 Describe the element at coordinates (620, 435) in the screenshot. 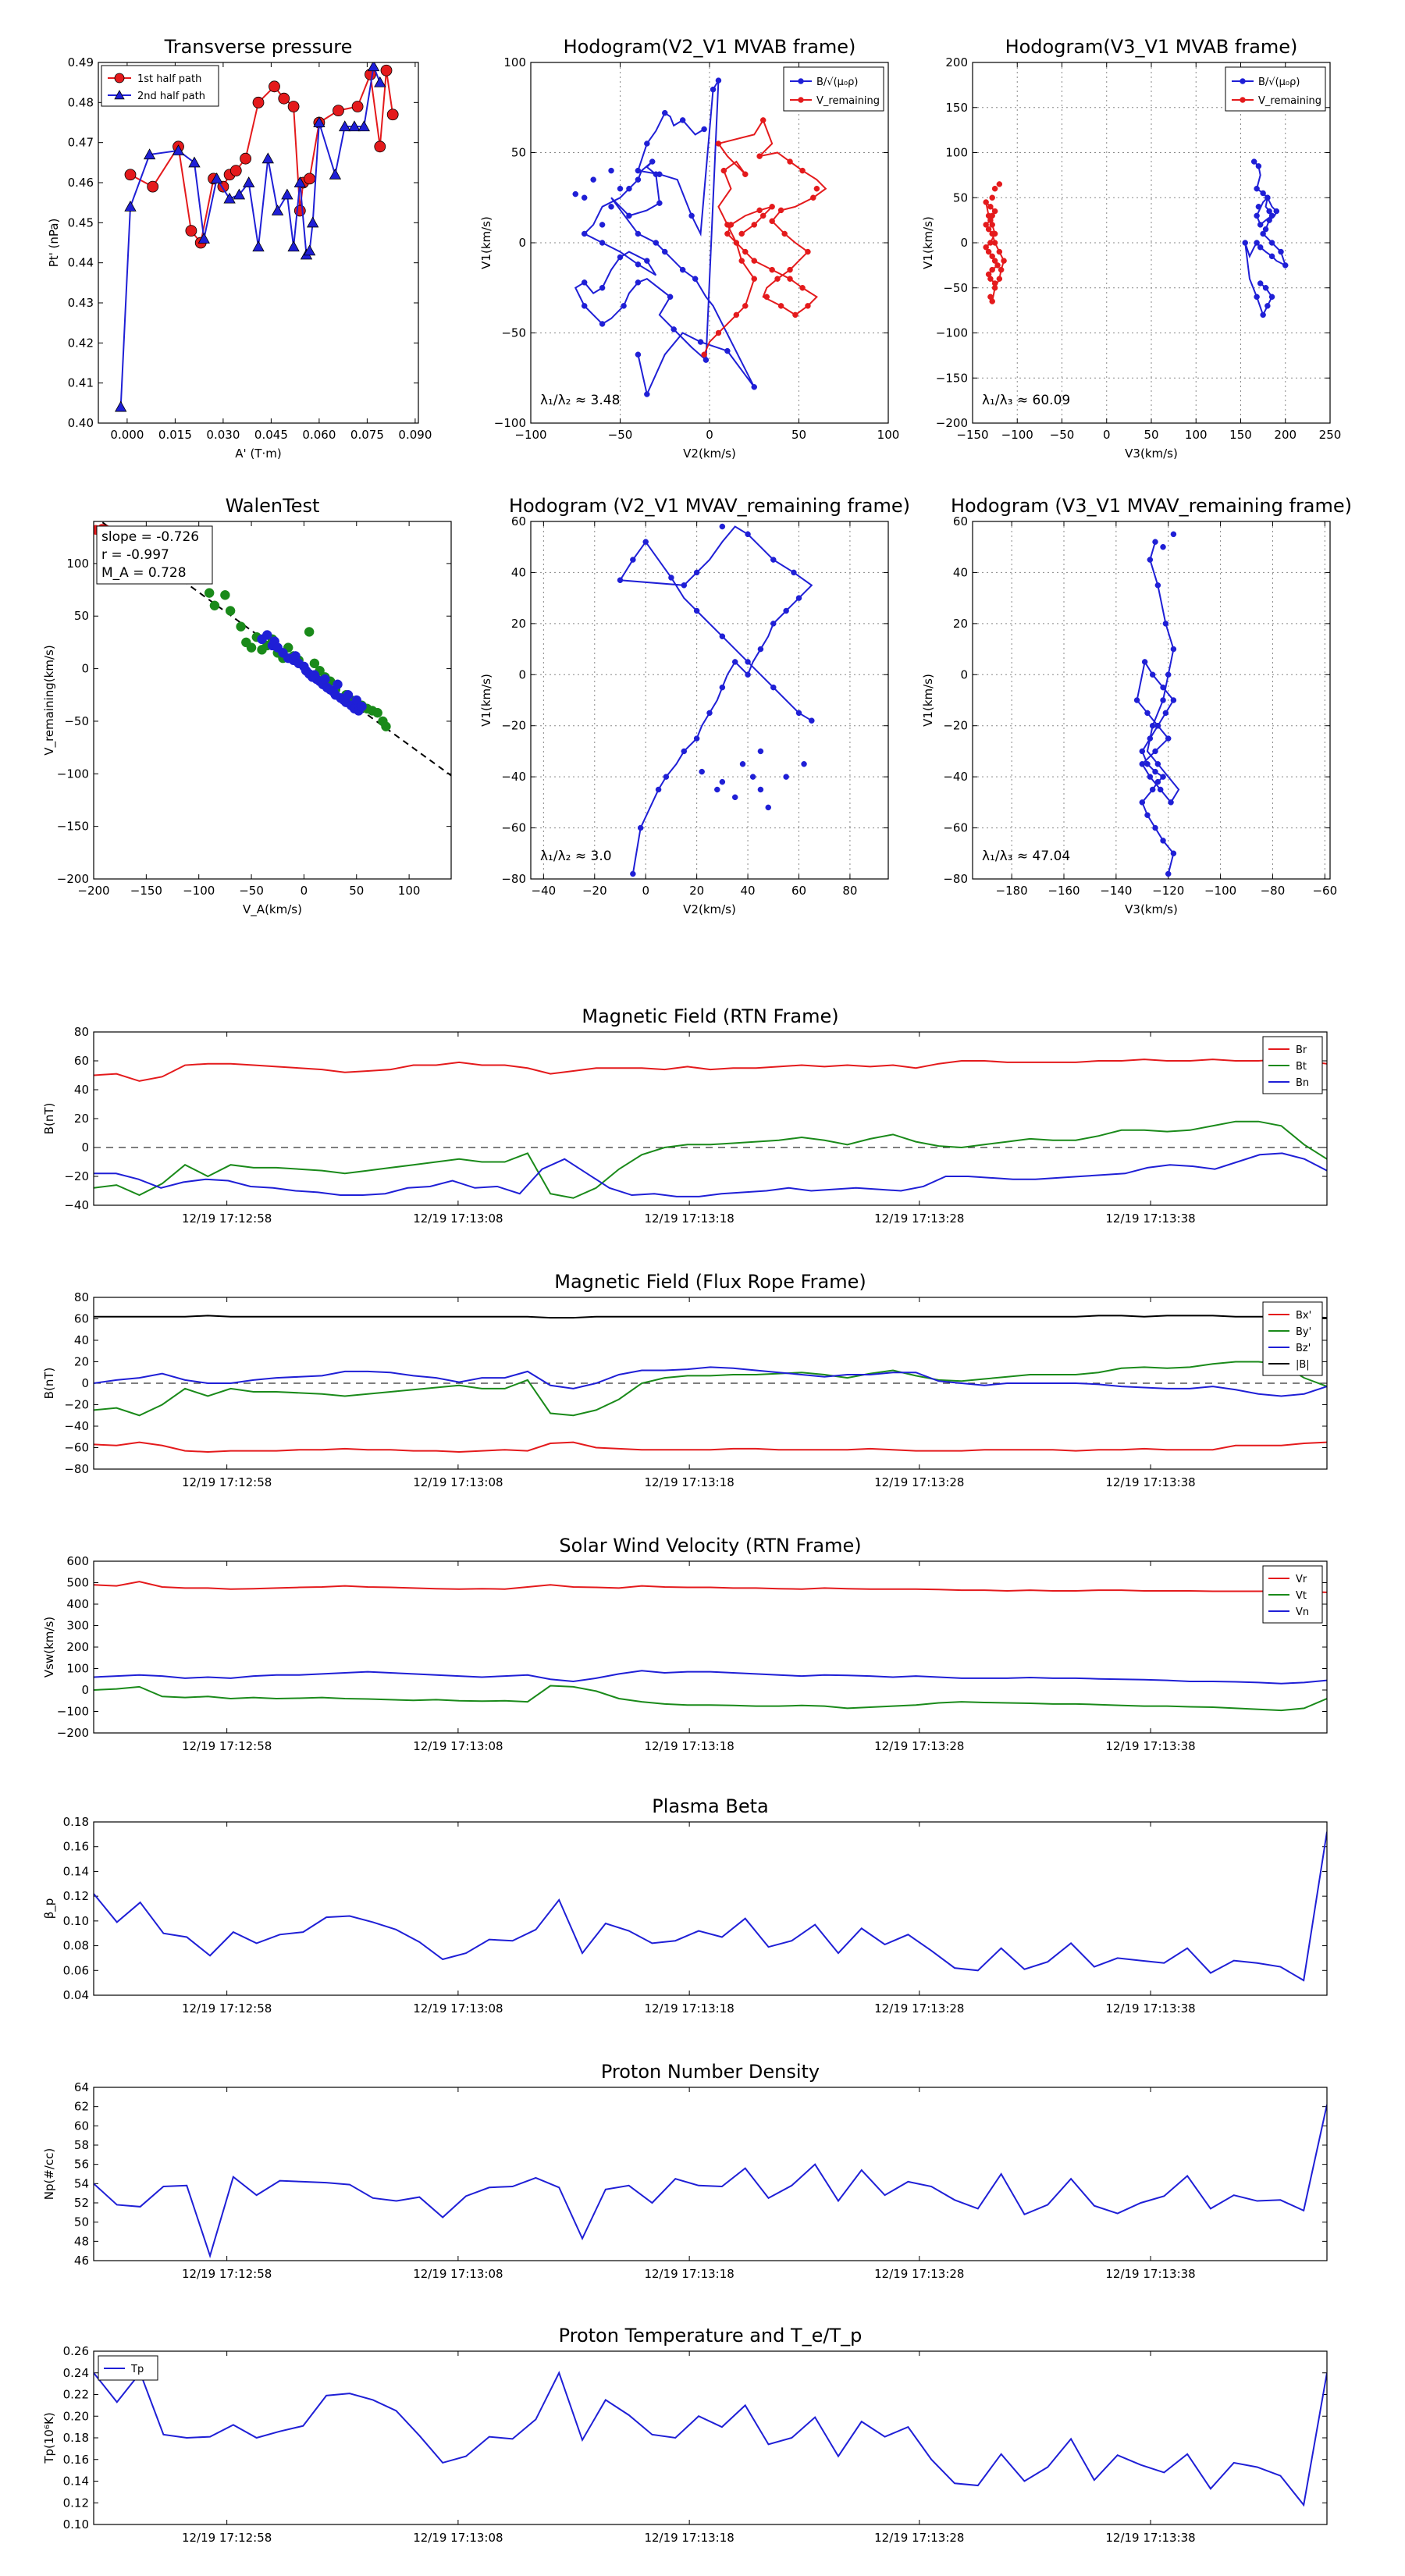

I see `x-tick-label: −50` at that location.